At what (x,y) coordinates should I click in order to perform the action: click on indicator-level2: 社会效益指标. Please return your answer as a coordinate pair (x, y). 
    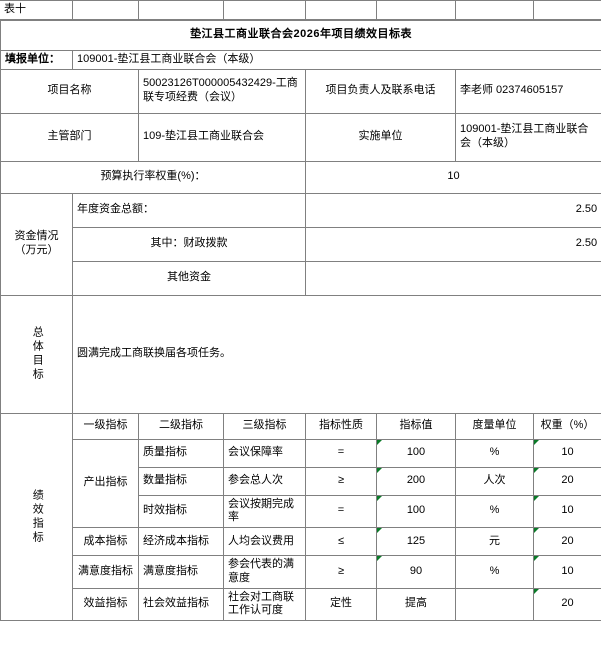
    Looking at the image, I should click on (181, 604).